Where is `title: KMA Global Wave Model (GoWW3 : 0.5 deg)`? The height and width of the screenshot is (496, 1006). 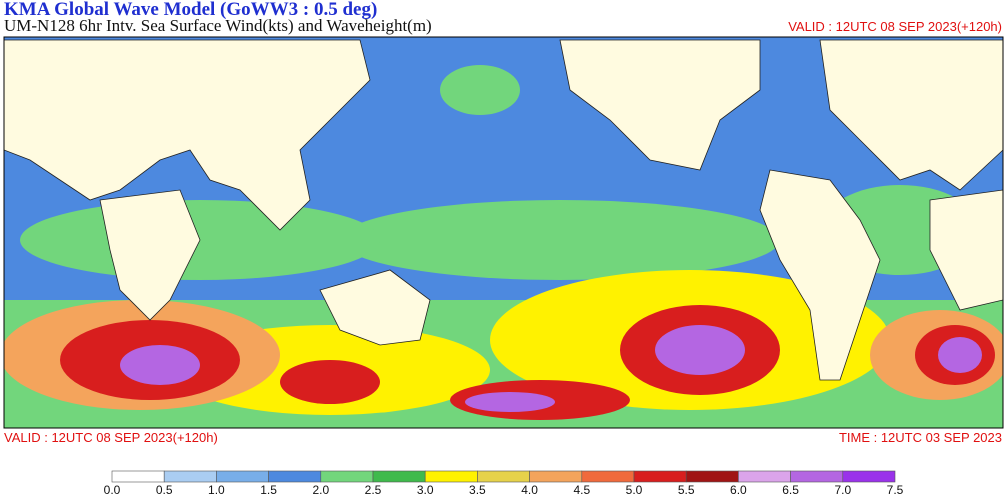
title: KMA Global Wave Model (GoWW3 : 0.5 deg) is located at coordinates (190, 10).